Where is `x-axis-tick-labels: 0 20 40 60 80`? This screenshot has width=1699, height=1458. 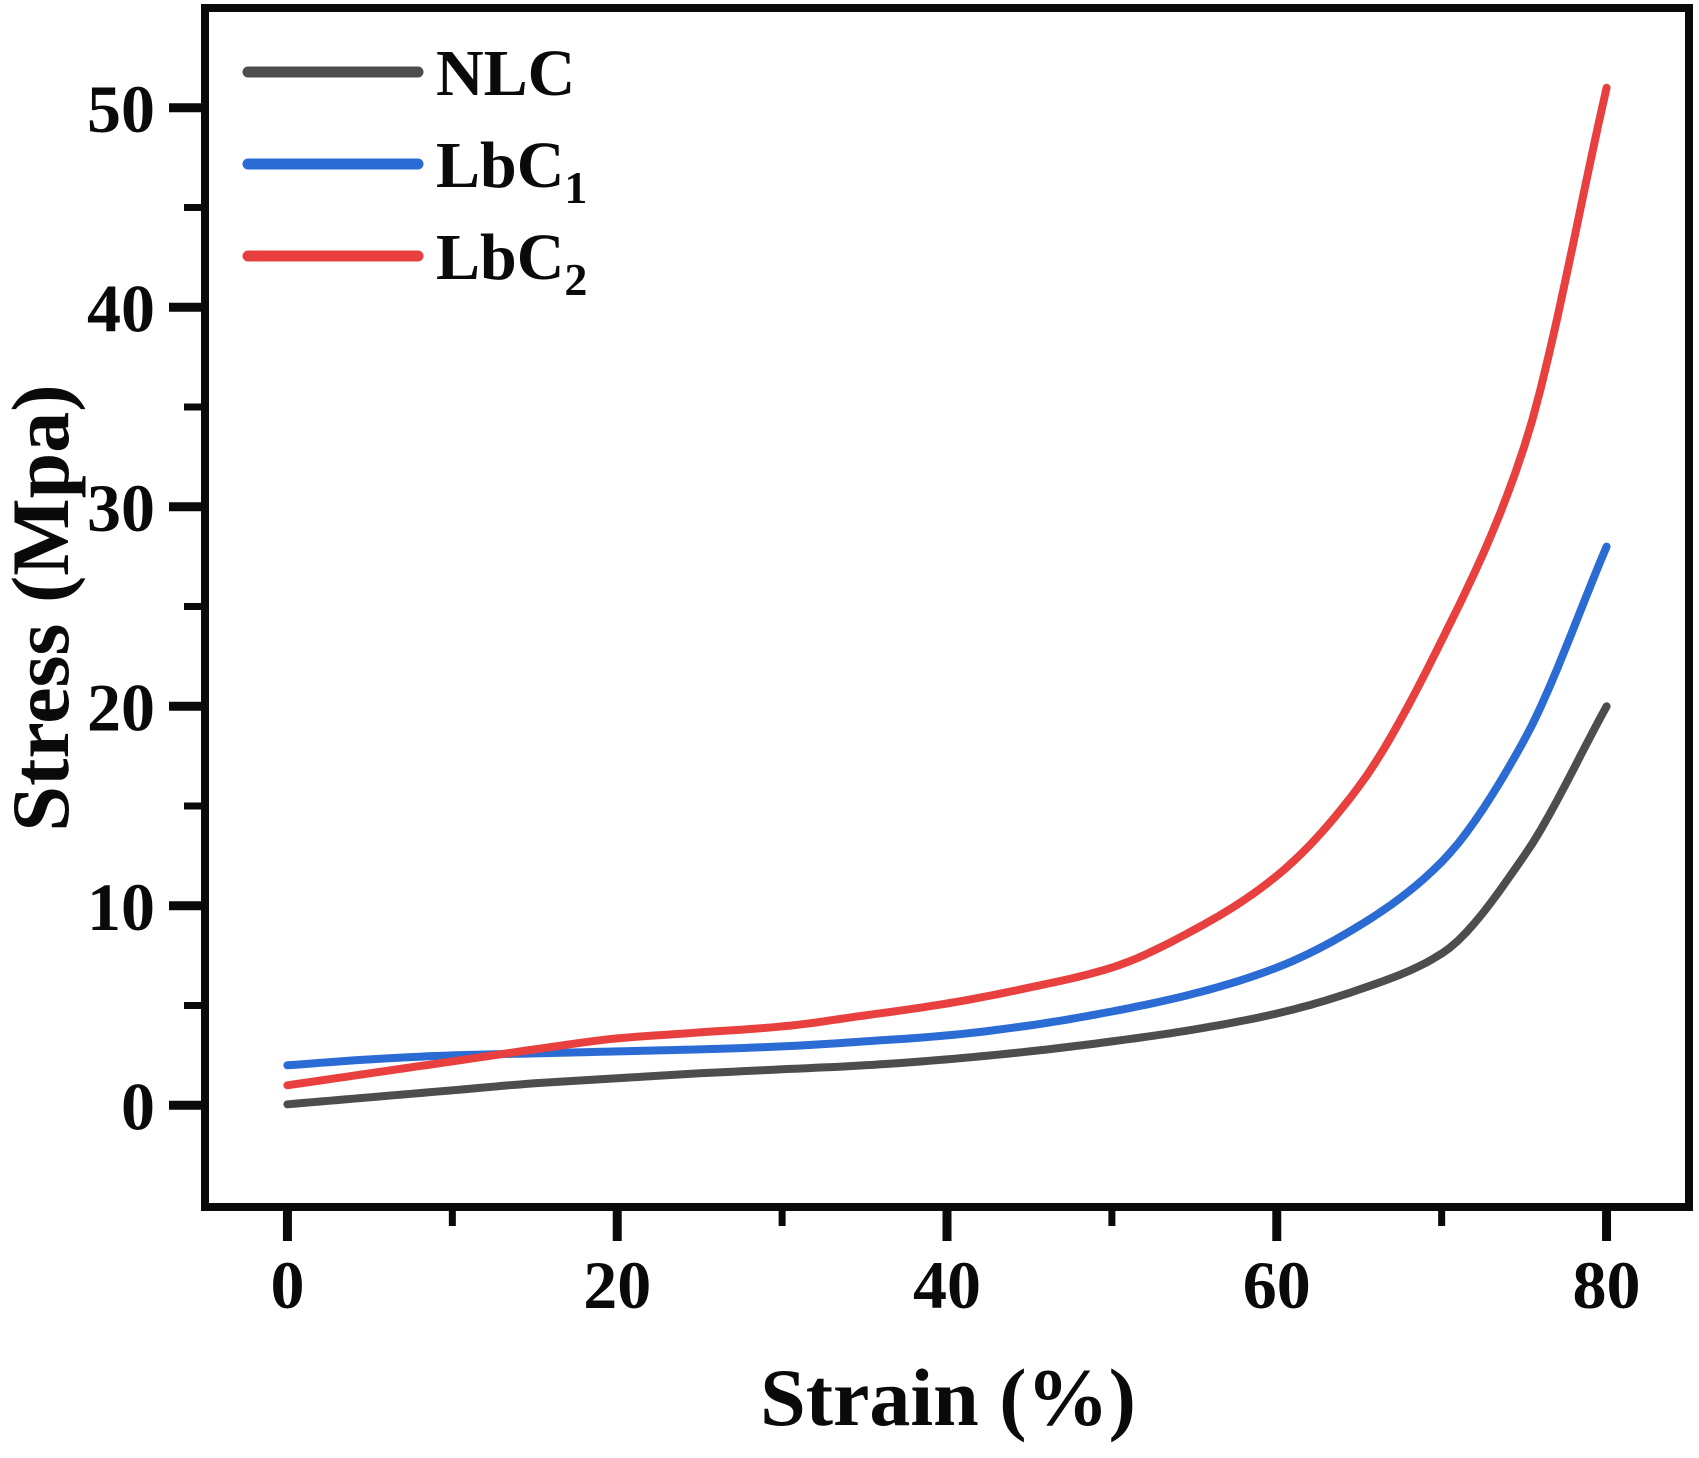 x-axis-tick-labels: 0 20 40 60 80 is located at coordinates (955, 1285).